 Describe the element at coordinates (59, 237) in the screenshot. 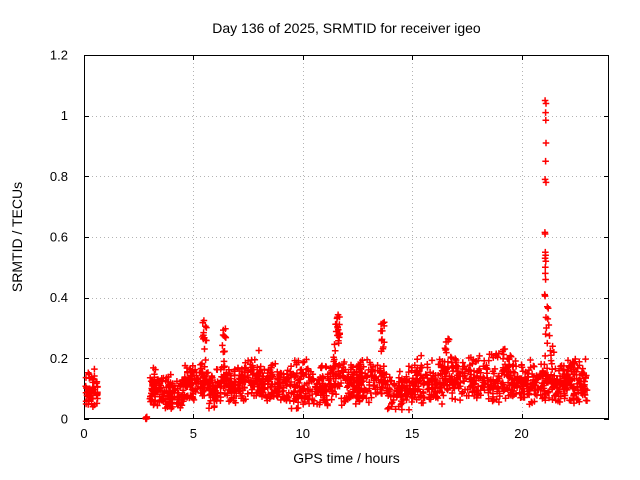

I see `y-tick-label: 0.6` at that location.